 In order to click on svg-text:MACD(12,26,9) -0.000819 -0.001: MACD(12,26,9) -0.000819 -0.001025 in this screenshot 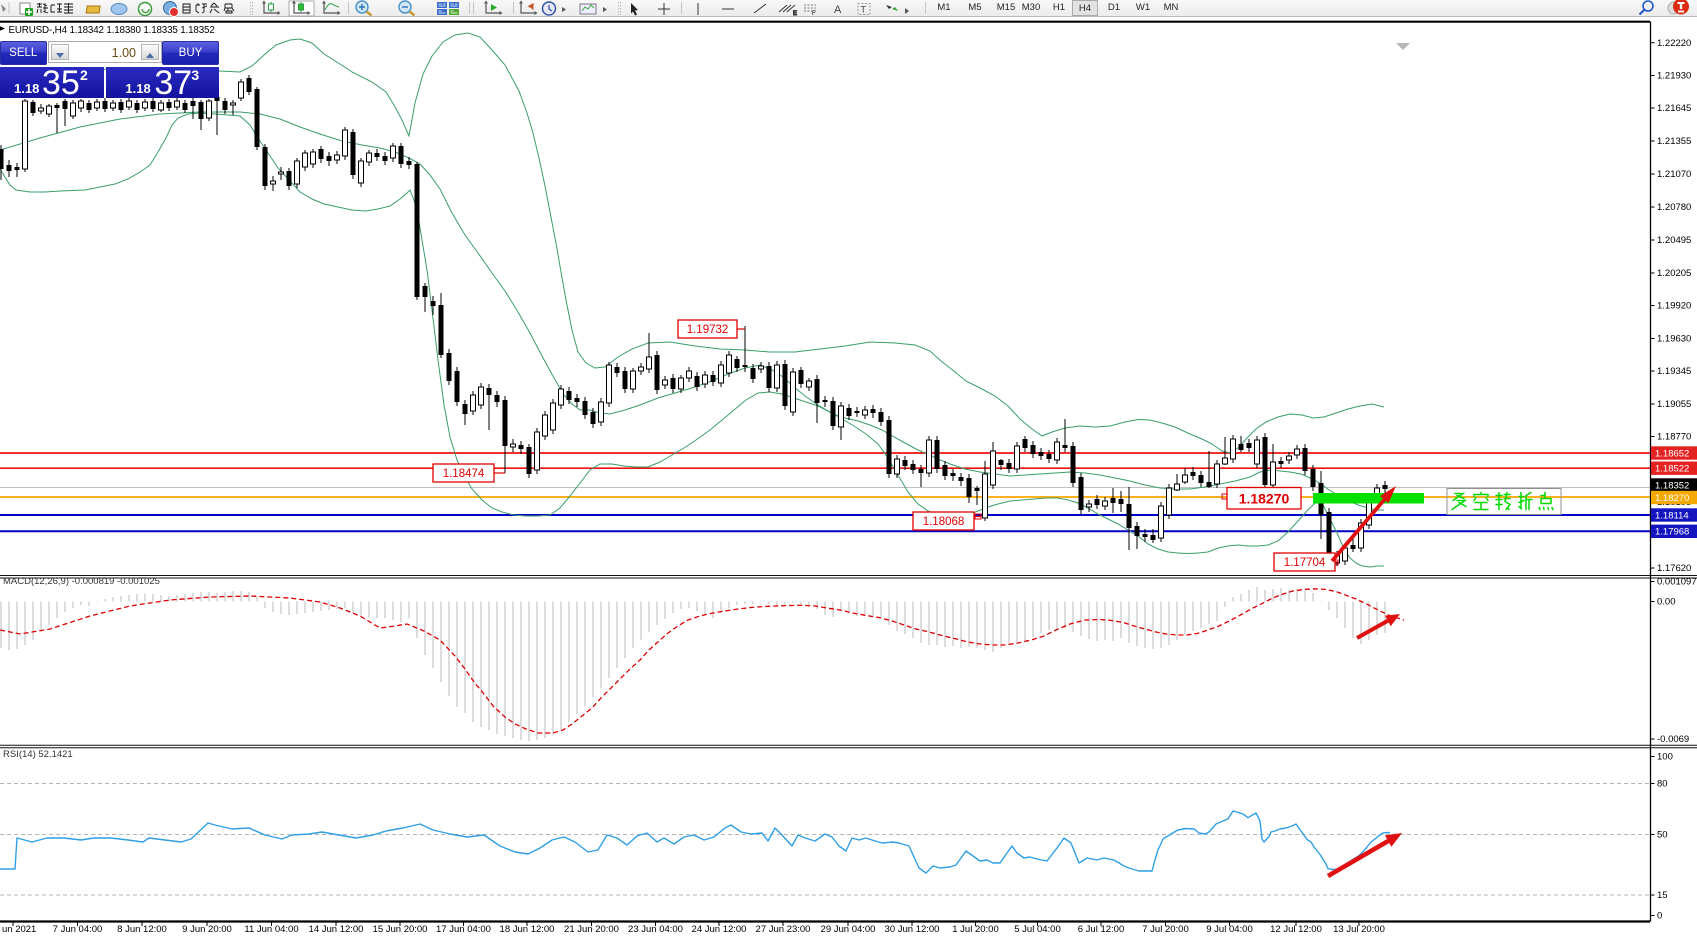, I will do `click(81, 581)`.